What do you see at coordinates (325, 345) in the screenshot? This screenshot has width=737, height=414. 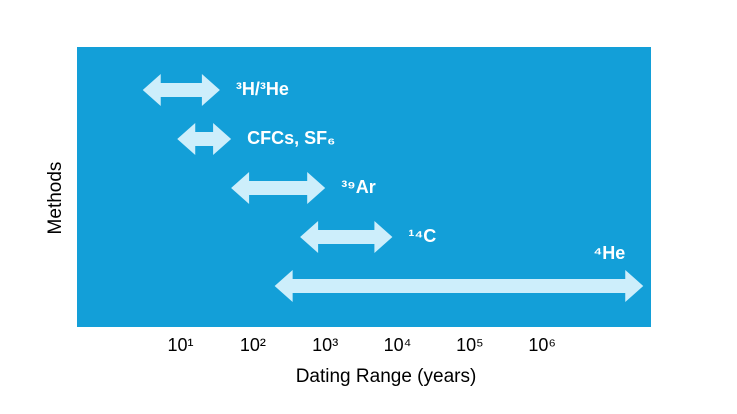 I see `x-tick-label: 10³` at bounding box center [325, 345].